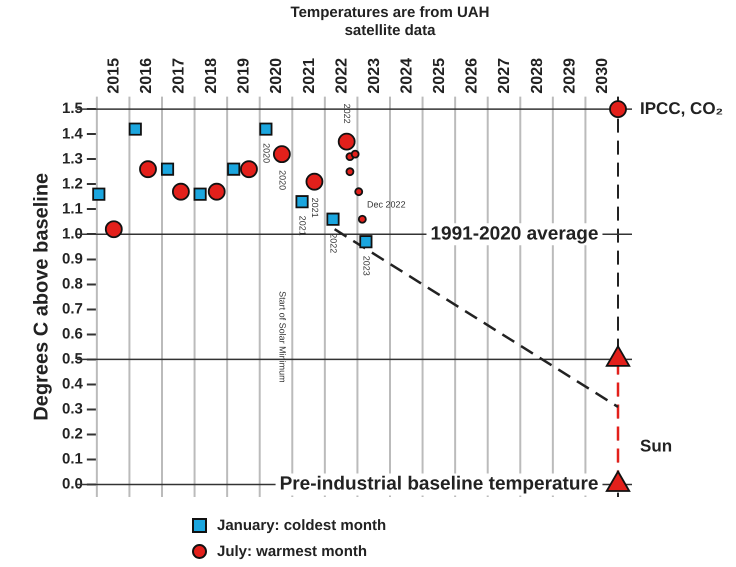 This screenshot has width=736, height=567. What do you see at coordinates (72, 434) in the screenshot?
I see `y-tick-label: 0.2` at bounding box center [72, 434].